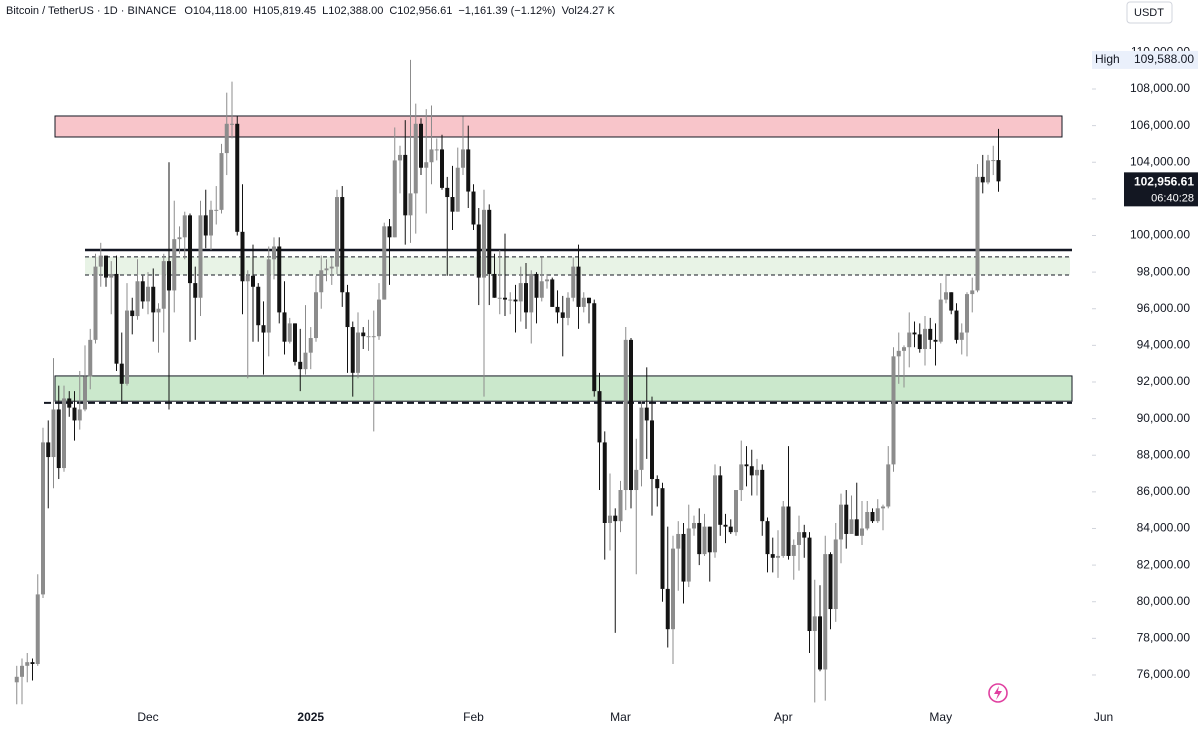 This screenshot has width=1200, height=738. I want to click on y-tick-label: 94,000.00, so click(1164, 345).